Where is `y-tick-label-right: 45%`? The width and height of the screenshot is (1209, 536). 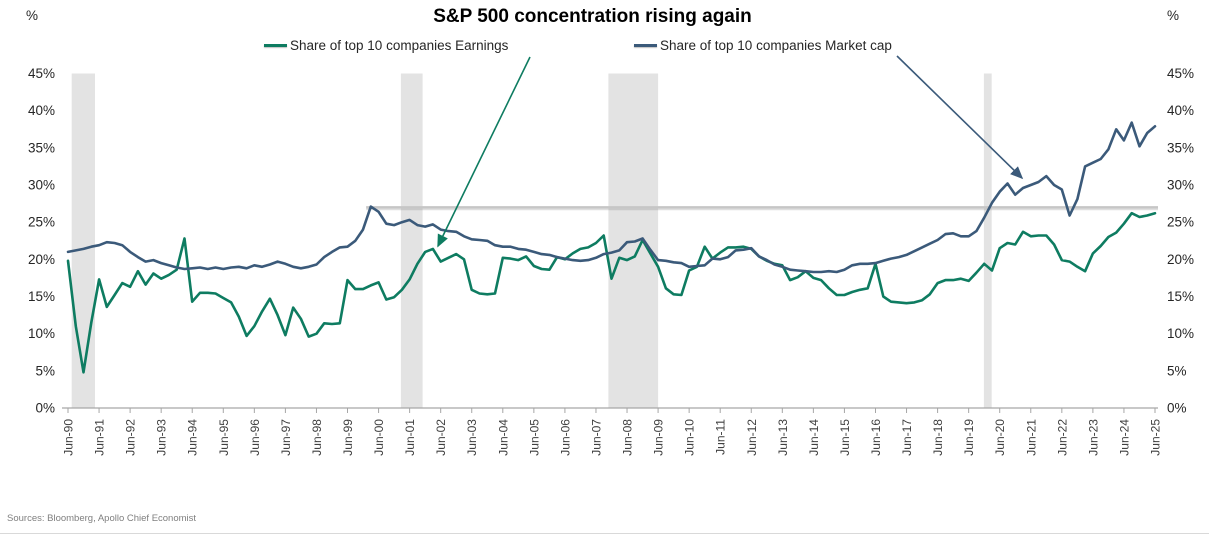 y-tick-label-right: 45% is located at coordinates (1180, 73).